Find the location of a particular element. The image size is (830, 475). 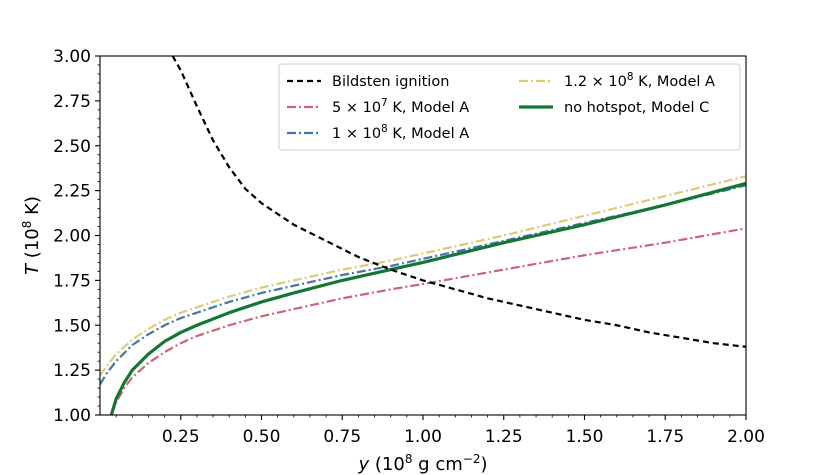

y-tick-label: 1.00 is located at coordinates (72, 416).